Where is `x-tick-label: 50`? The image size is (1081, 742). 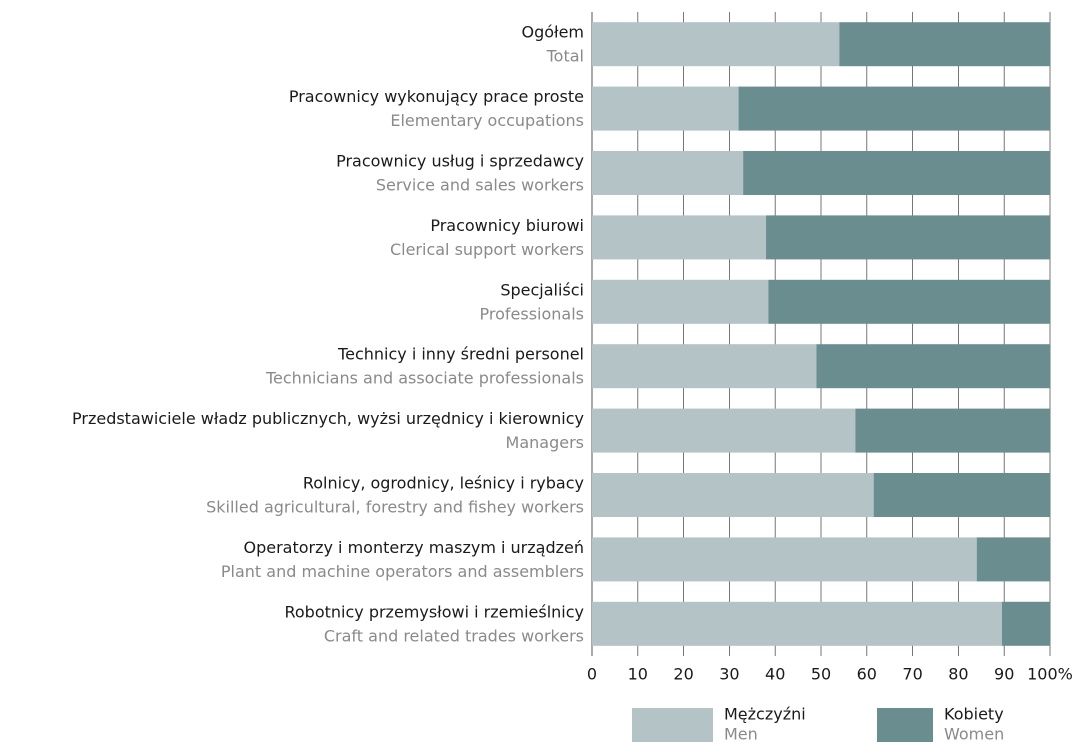 x-tick-label: 50 is located at coordinates (821, 674).